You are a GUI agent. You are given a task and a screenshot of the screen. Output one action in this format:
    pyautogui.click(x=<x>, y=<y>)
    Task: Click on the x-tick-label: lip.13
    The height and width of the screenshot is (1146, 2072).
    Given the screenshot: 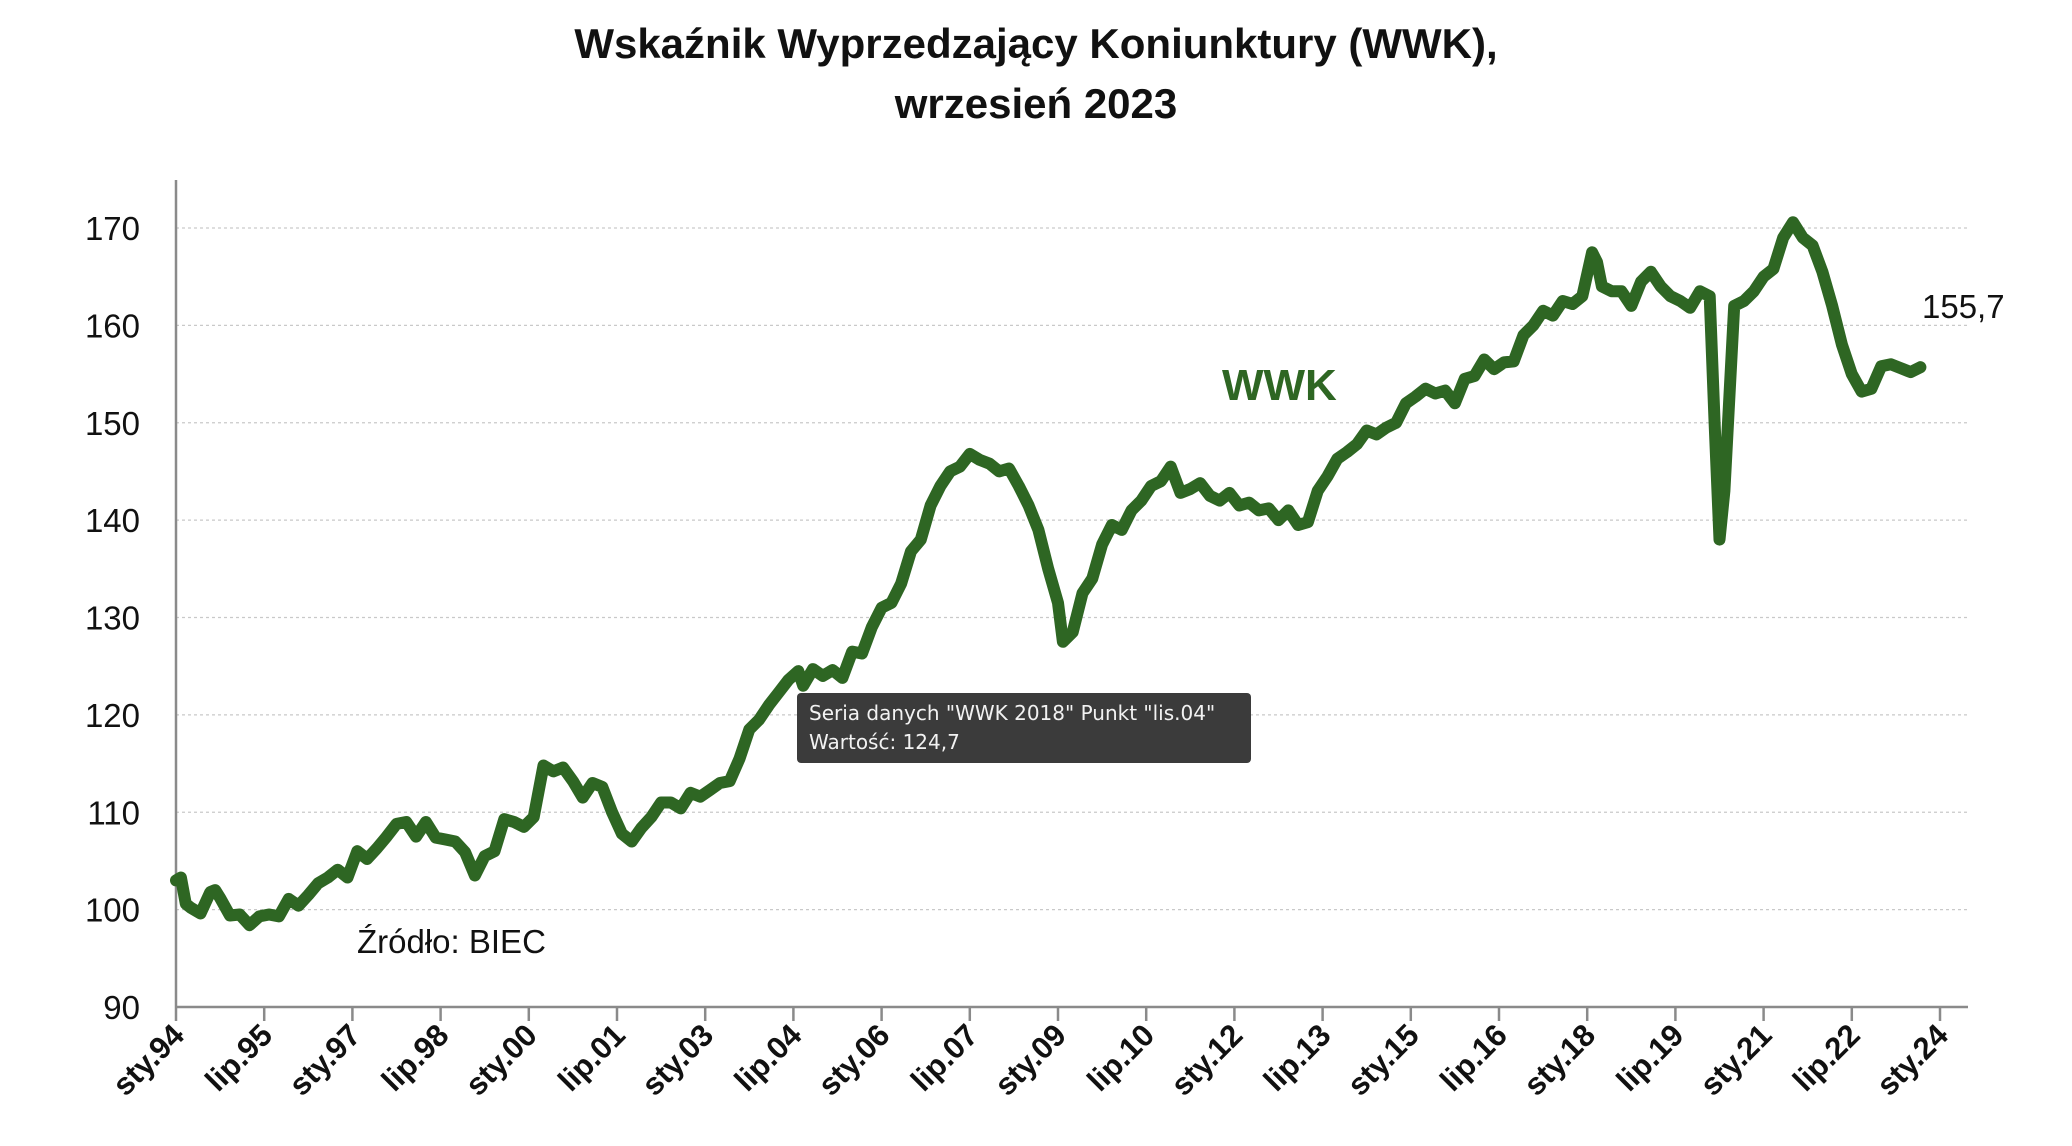 What is the action you would take?
    pyautogui.click(x=1297, y=1057)
    